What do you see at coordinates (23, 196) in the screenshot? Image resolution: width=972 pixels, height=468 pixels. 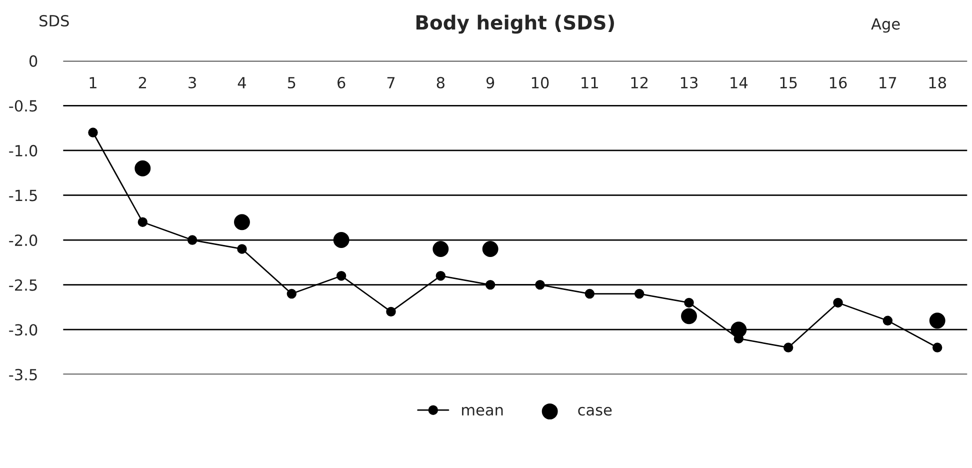 I see `y-tick-label: -1.5` at bounding box center [23, 196].